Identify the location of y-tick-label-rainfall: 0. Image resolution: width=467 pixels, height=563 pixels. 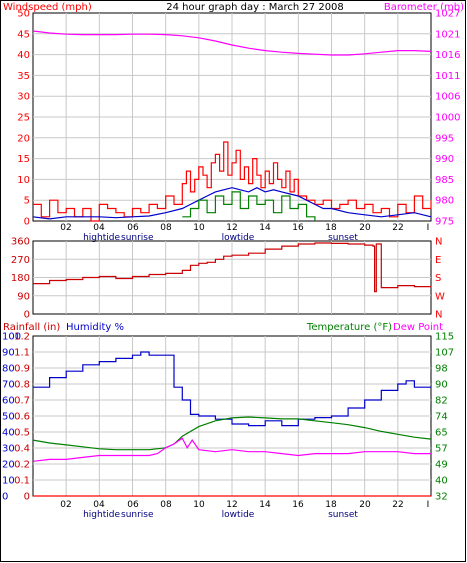
(27, 497).